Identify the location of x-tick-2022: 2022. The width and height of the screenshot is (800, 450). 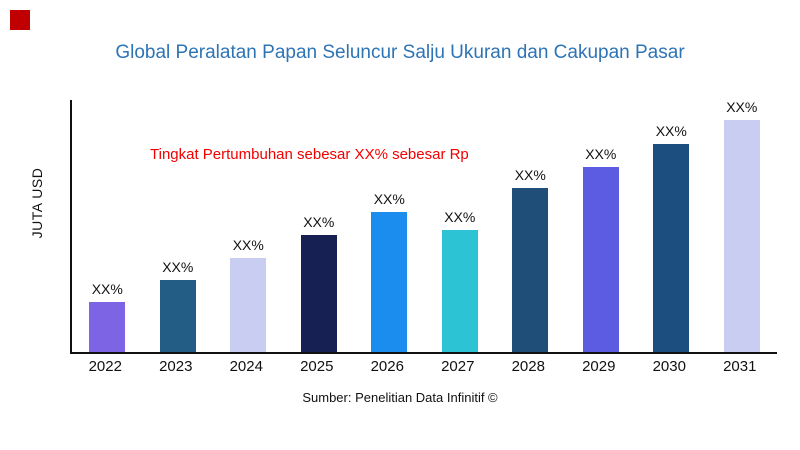
(105, 366).